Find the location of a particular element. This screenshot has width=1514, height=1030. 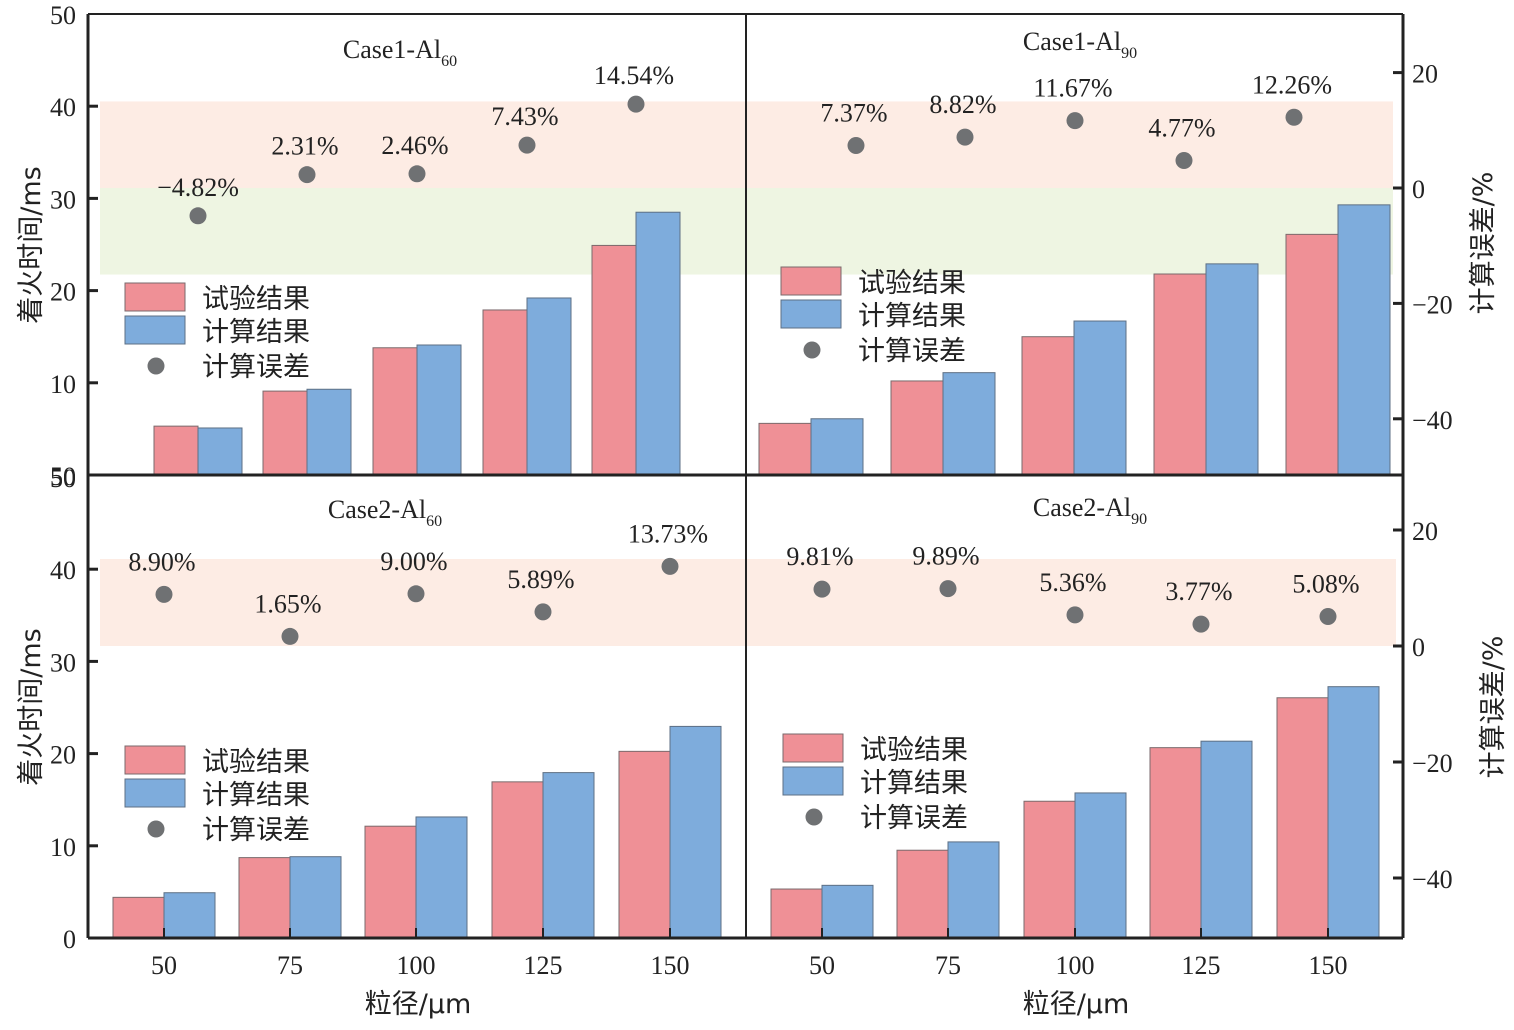

y-right-tick-label: −40 is located at coordinates (1432, 879).